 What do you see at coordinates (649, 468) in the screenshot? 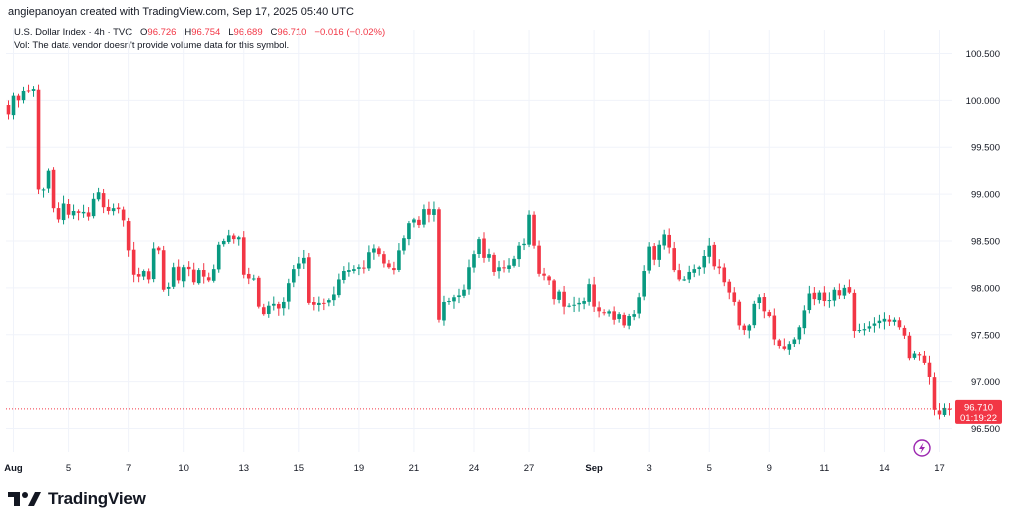
I see `x-tick-label: 3` at bounding box center [649, 468].